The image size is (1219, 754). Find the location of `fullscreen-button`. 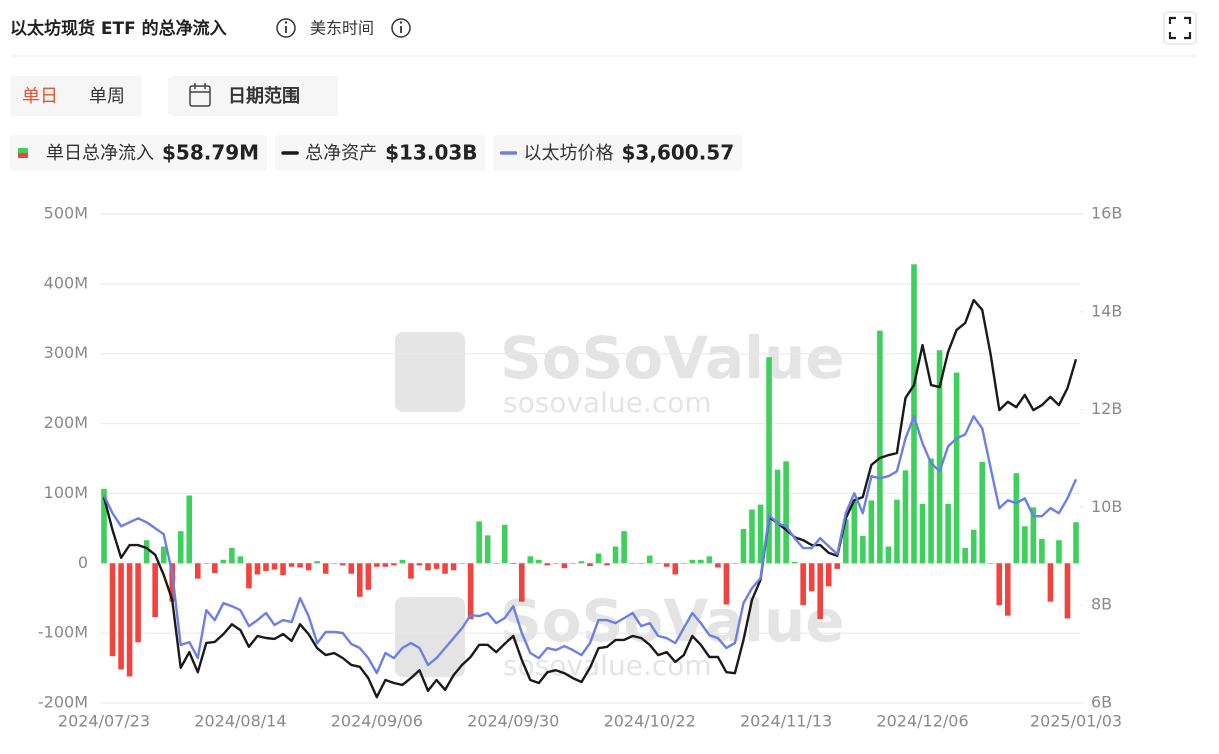

fullscreen-button is located at coordinates (1180, 28).